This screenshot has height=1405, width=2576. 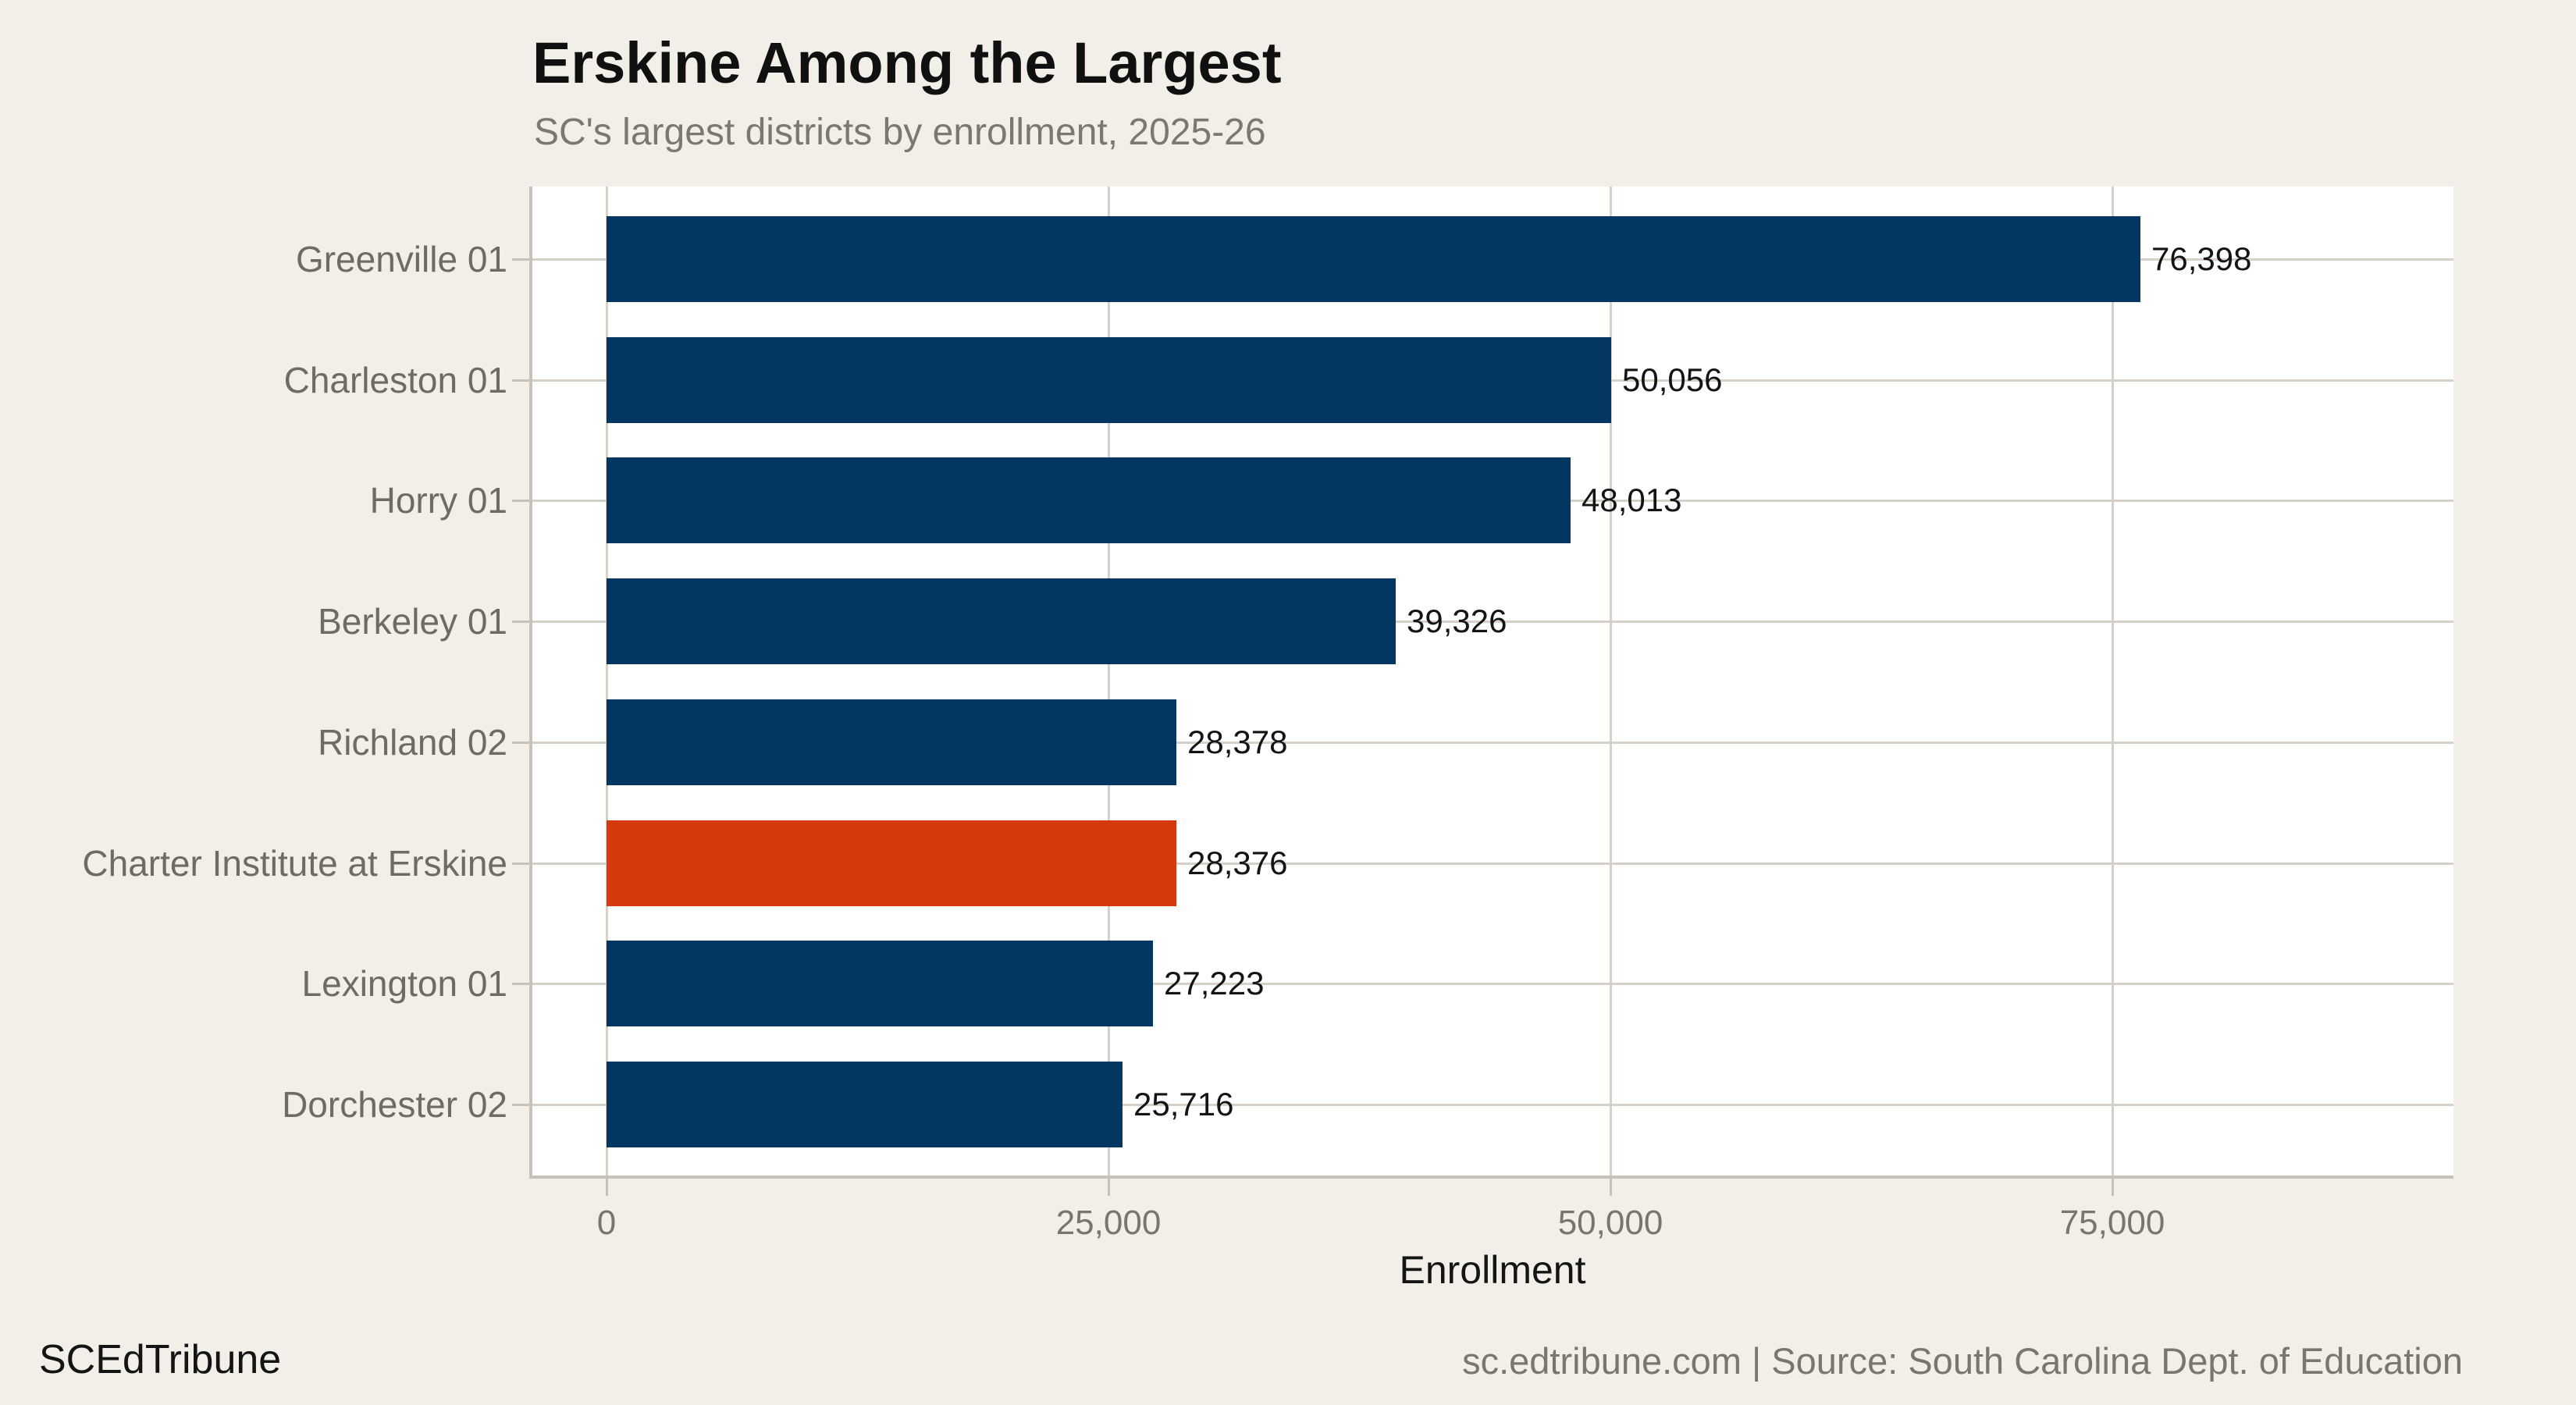 What do you see at coordinates (412, 621) in the screenshot?
I see `category-label-berkeley-01: Berkeley 01` at bounding box center [412, 621].